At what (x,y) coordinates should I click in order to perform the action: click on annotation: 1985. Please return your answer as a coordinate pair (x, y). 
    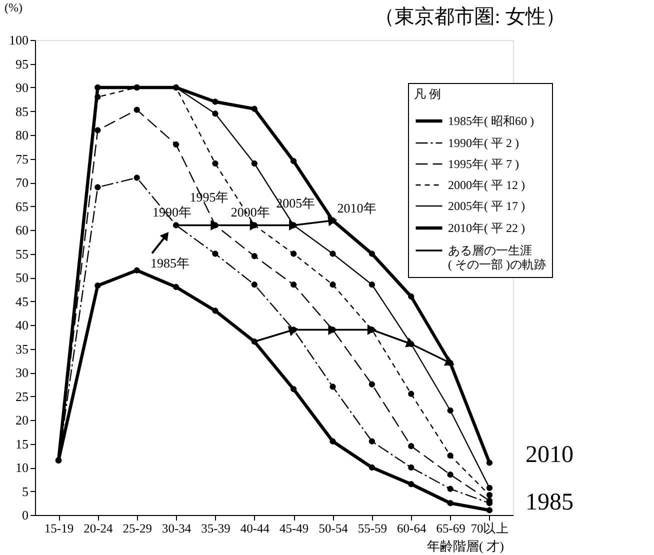
    Looking at the image, I should click on (549, 502).